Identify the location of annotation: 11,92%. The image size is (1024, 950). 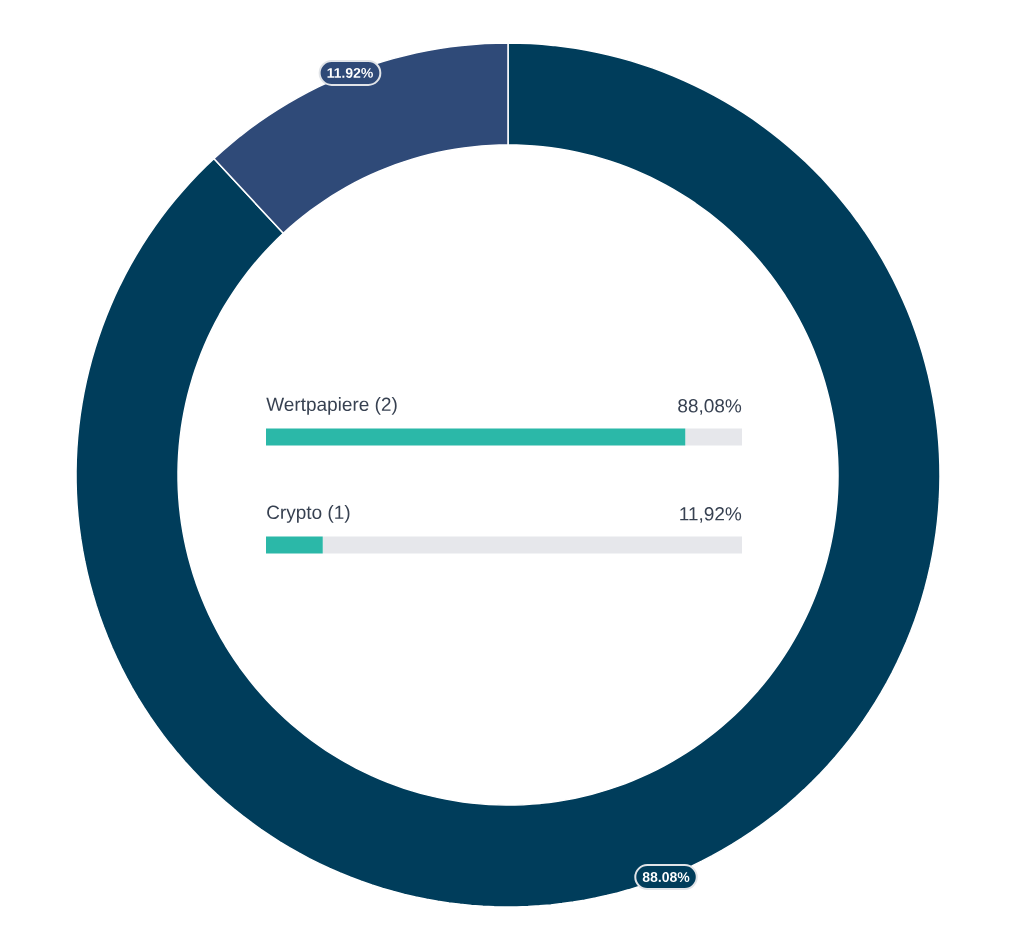
(711, 515).